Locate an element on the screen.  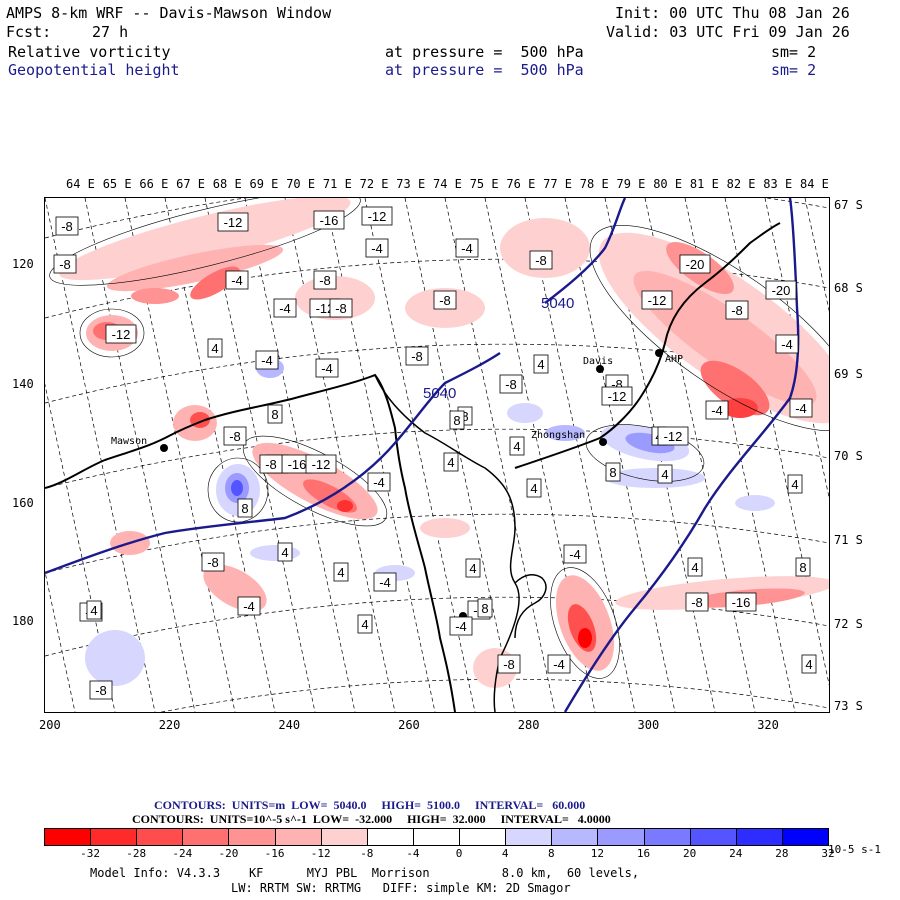
colorbar-tick-label: 0 is located at coordinates (459, 853).